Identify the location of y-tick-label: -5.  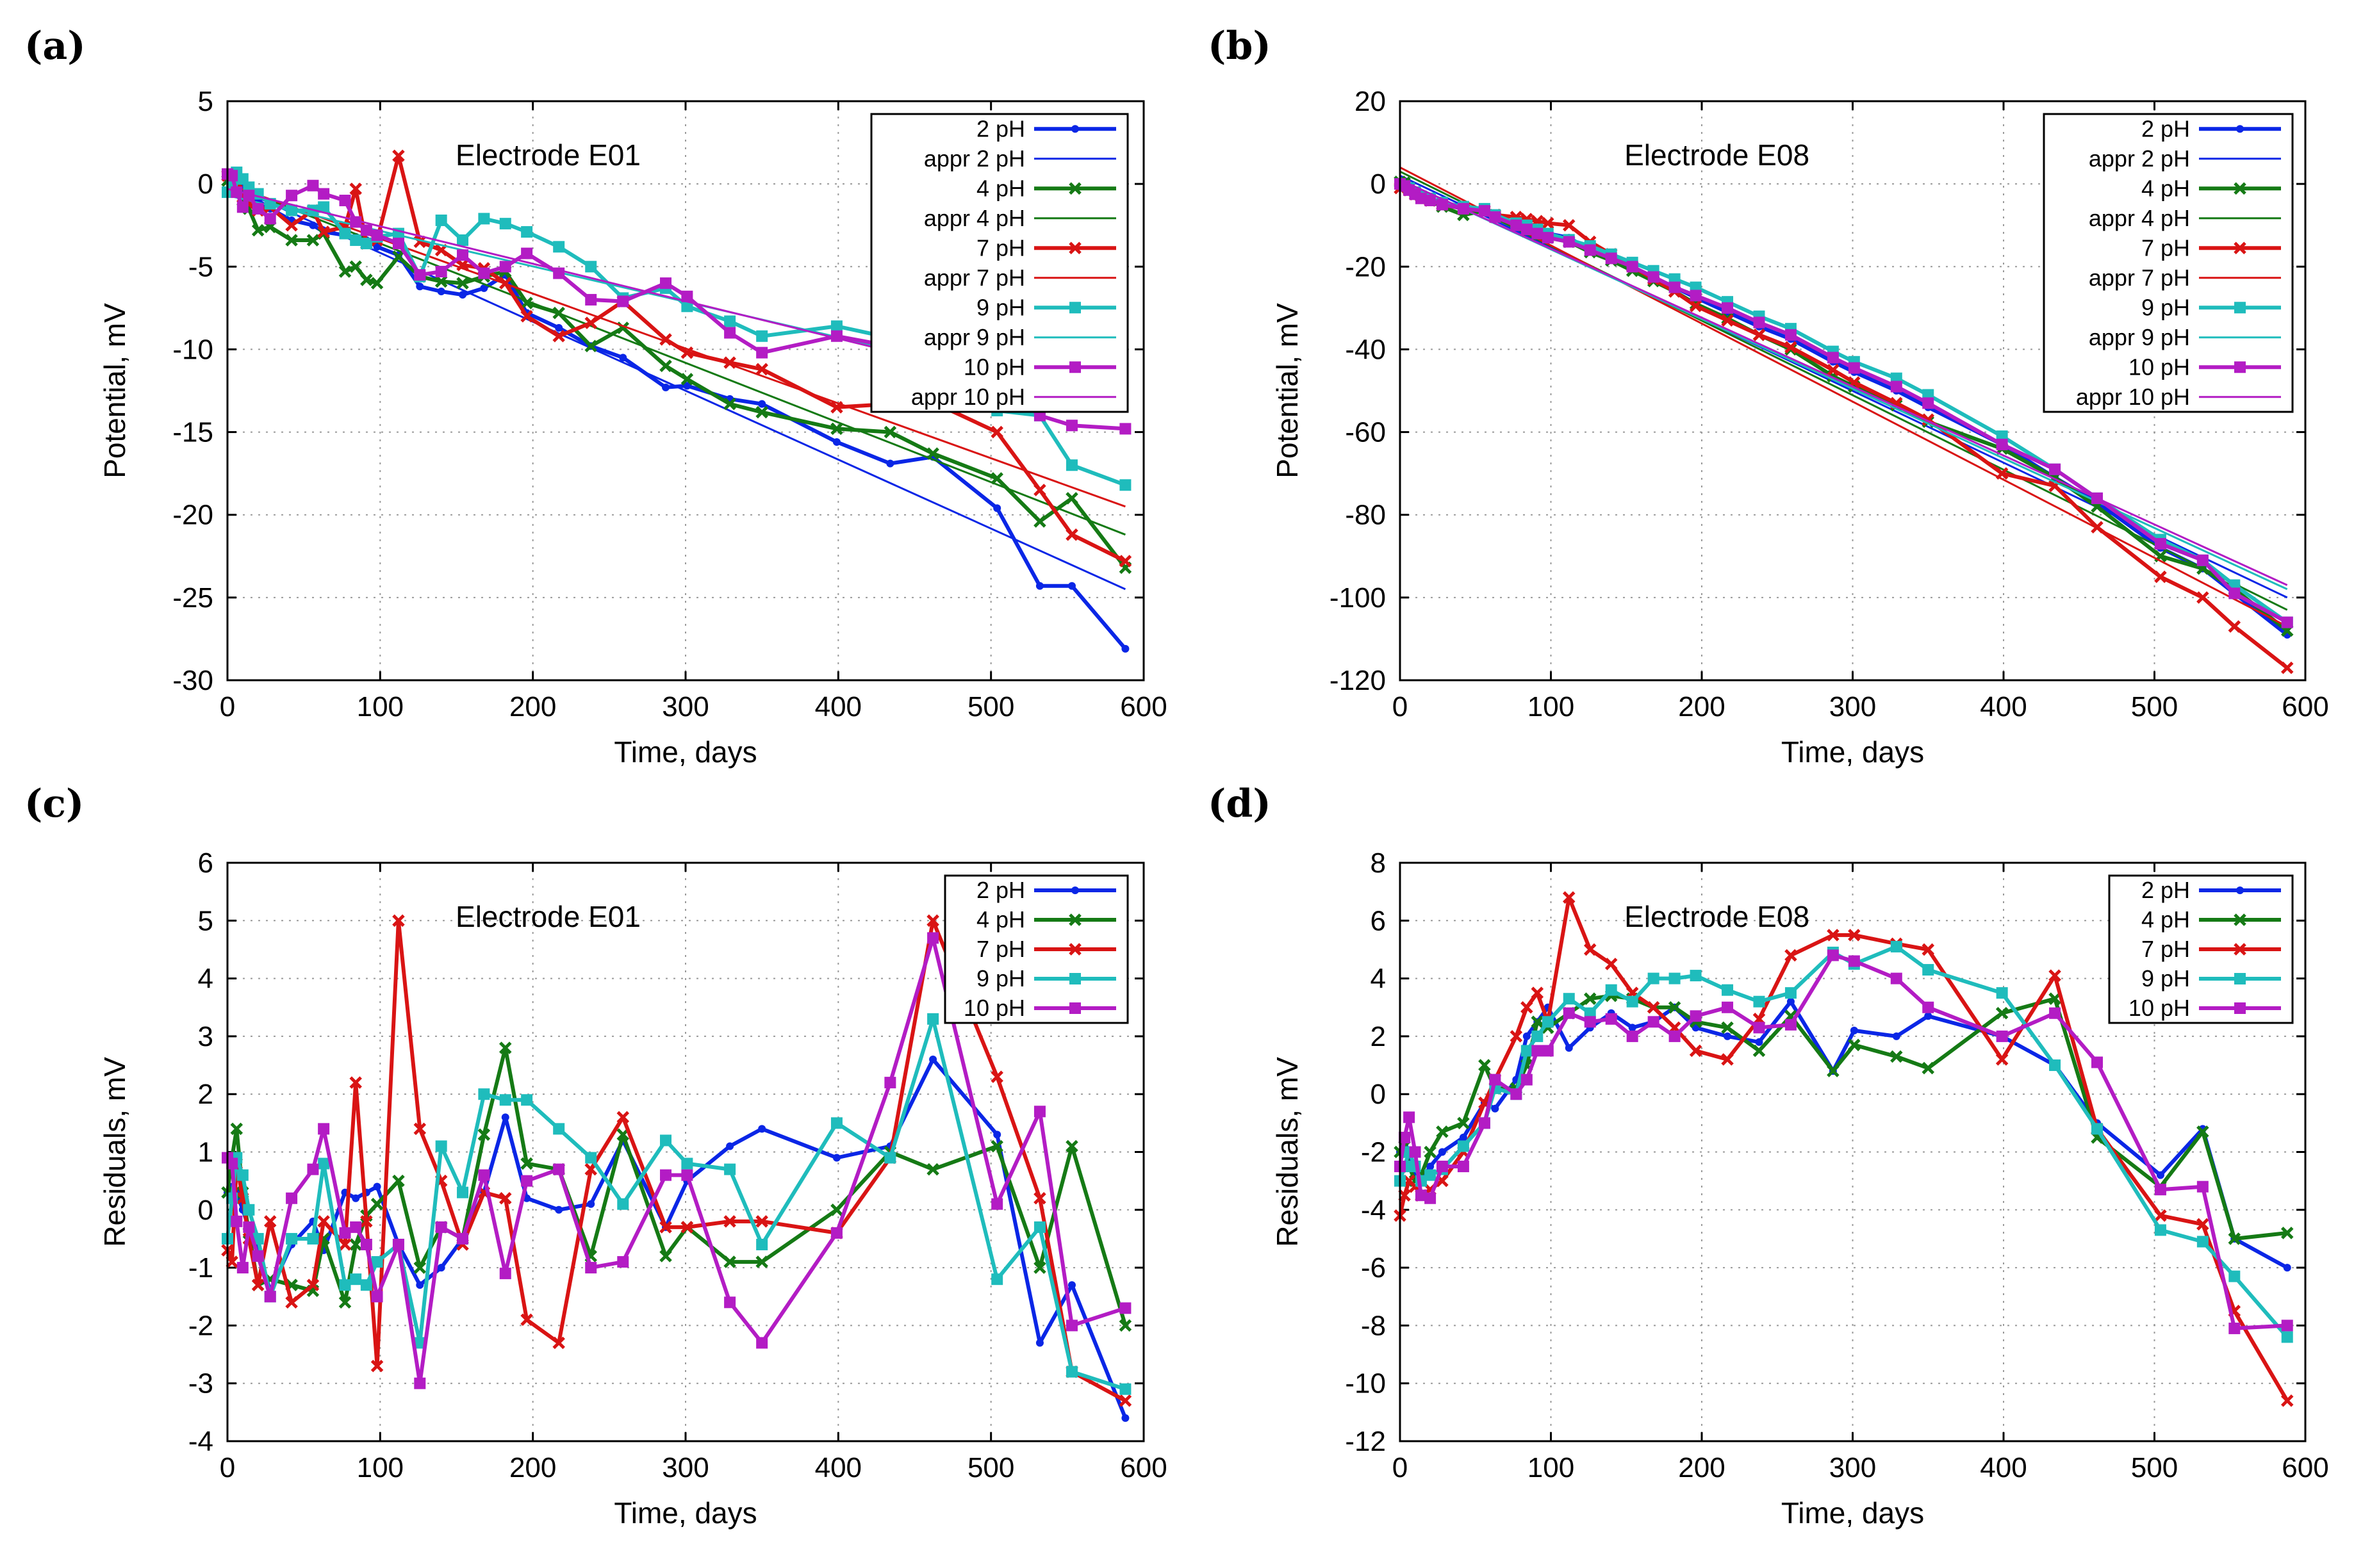
(200, 266).